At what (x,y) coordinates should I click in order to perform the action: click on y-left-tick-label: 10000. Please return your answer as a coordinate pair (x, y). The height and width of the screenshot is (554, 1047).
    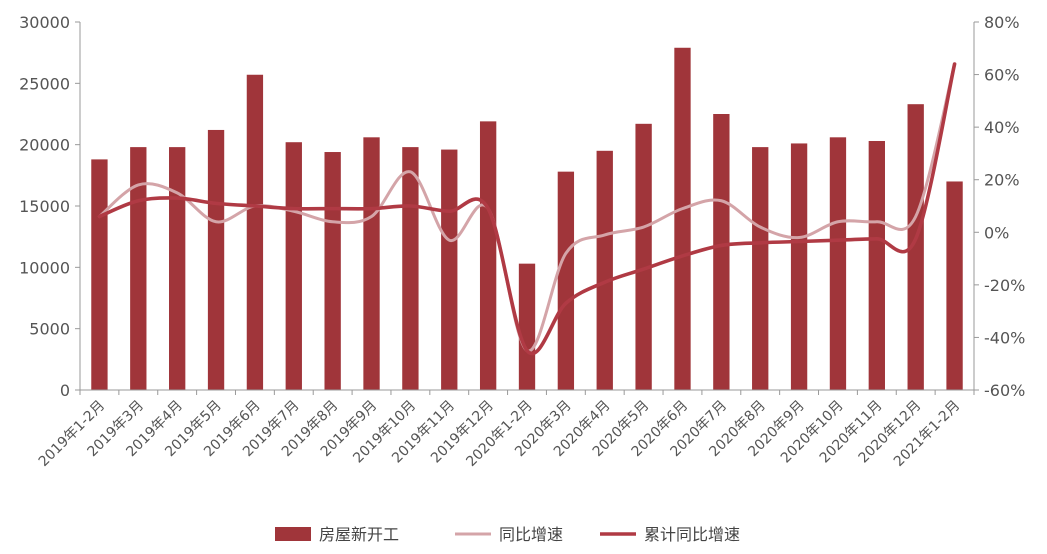
    Looking at the image, I should click on (44, 267).